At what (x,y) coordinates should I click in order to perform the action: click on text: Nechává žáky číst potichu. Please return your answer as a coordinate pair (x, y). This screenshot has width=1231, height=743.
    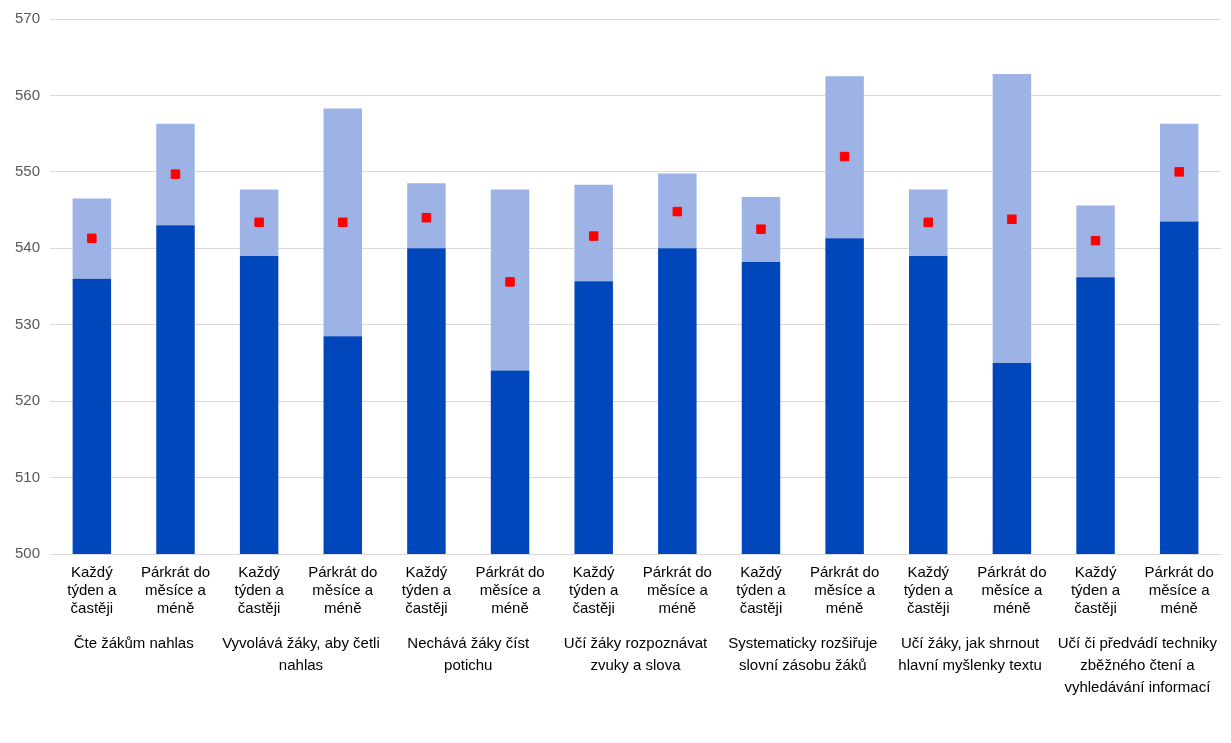
    Looking at the image, I should click on (468, 653).